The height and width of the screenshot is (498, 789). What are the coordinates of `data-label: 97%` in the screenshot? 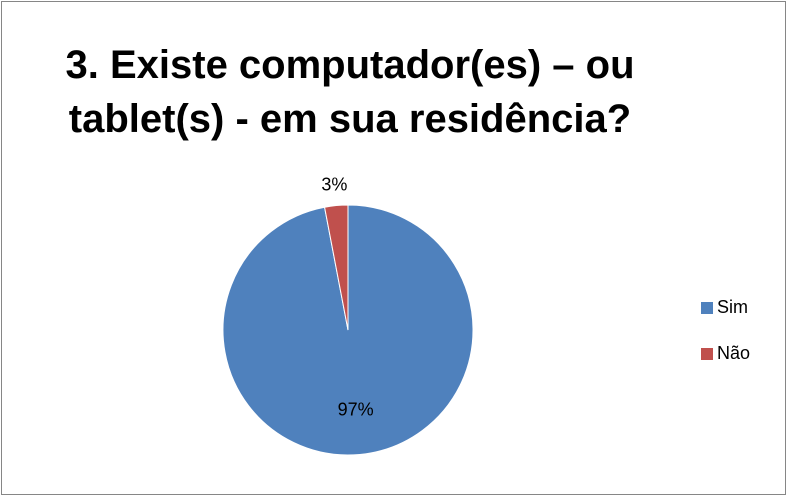 It's located at (356, 410).